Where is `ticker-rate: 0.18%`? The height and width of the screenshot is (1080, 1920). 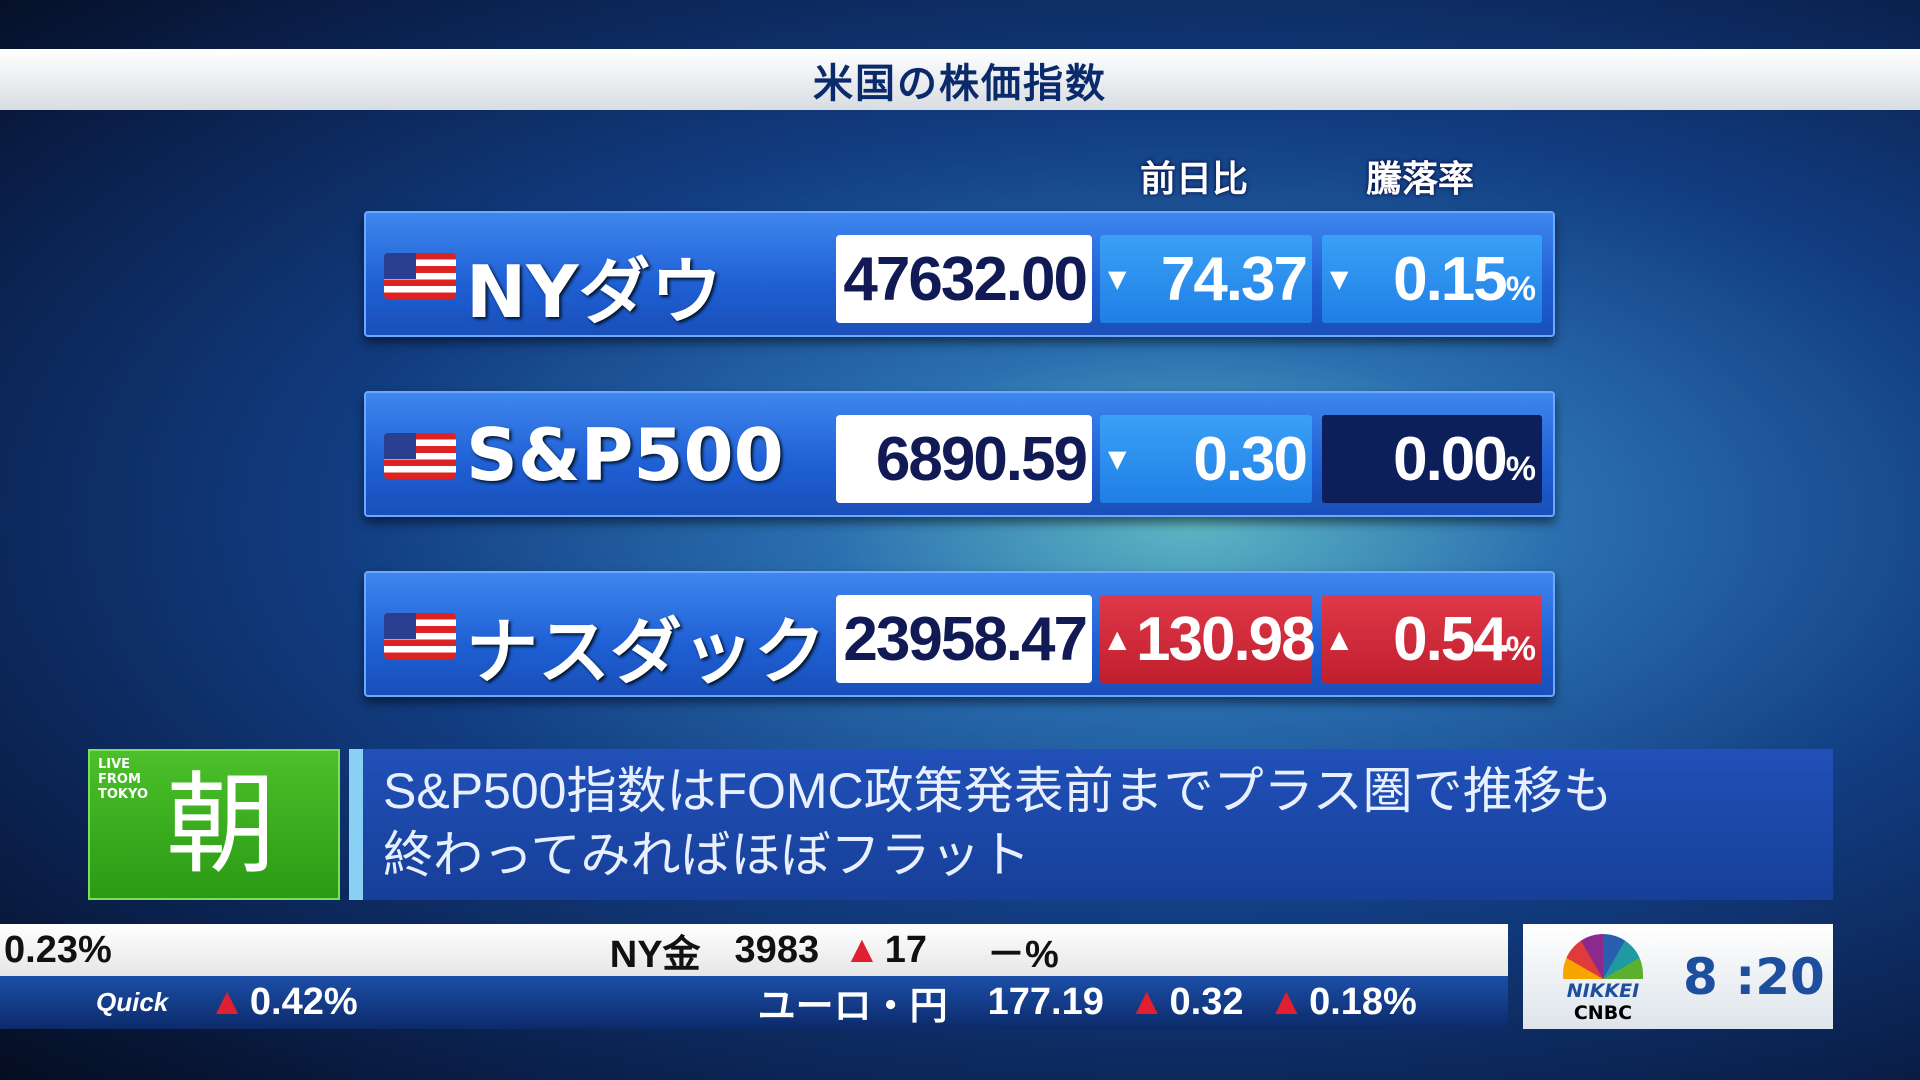
ticker-rate: 0.18% is located at coordinates (1363, 1002).